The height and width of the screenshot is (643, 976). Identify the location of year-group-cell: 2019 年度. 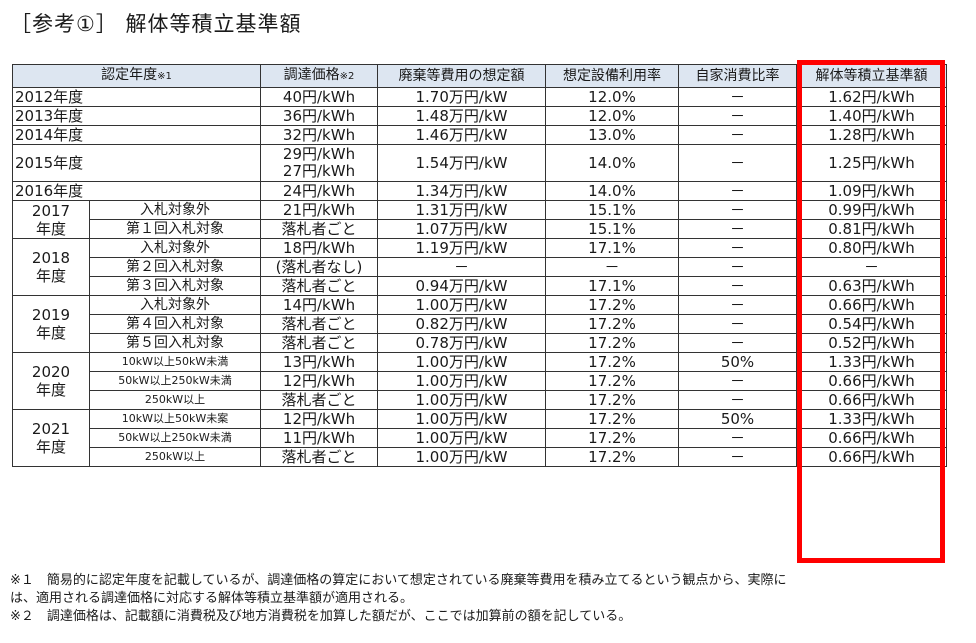
(51, 324).